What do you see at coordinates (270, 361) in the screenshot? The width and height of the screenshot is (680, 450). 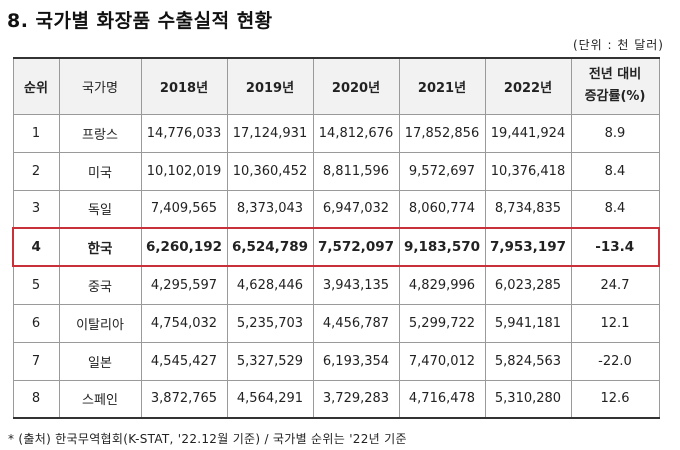 I see `cell-2019: 5,327,529` at bounding box center [270, 361].